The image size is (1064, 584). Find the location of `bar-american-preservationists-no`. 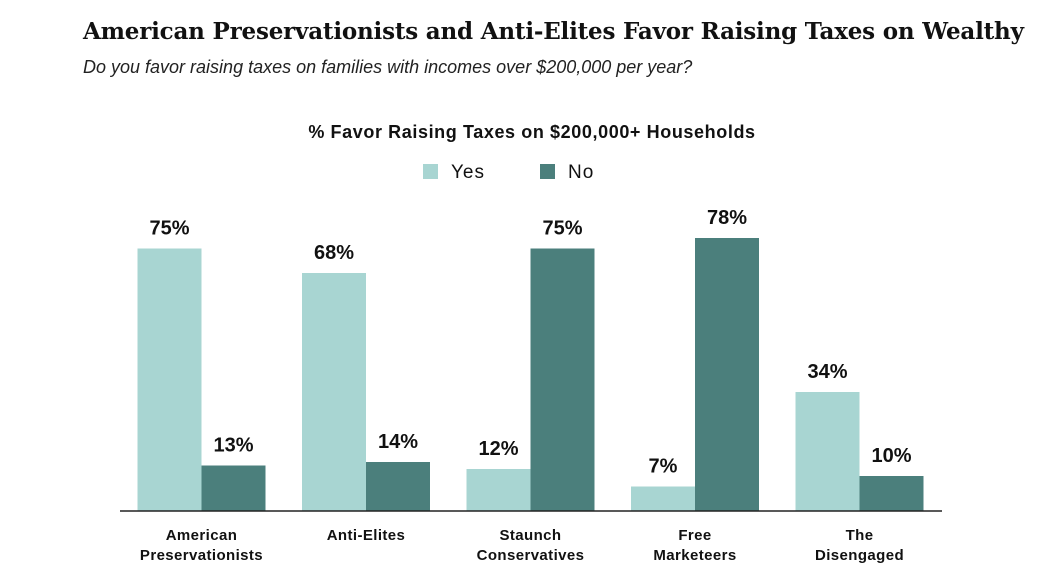

bar-american-preservationists-no is located at coordinates (233, 488).